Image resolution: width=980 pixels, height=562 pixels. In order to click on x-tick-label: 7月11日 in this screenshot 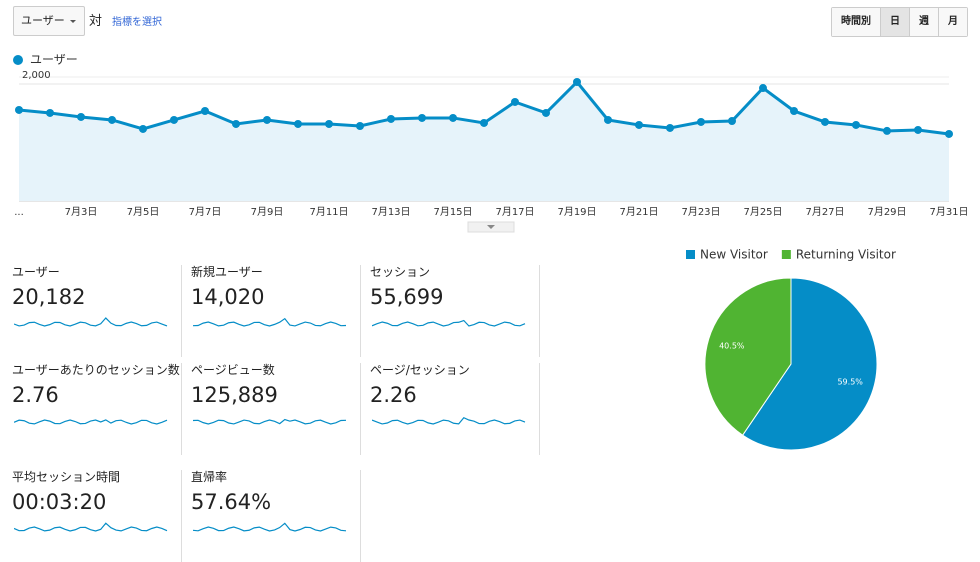, I will do `click(328, 212)`.